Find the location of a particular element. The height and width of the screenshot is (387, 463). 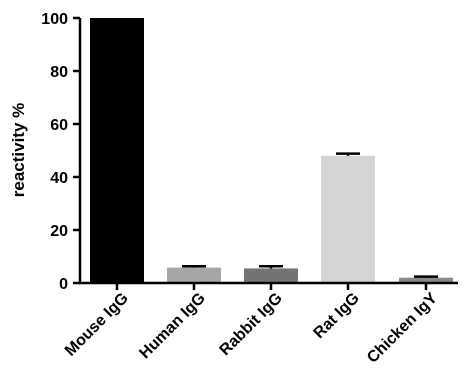

y-tick-label: 80 is located at coordinates (59, 72).